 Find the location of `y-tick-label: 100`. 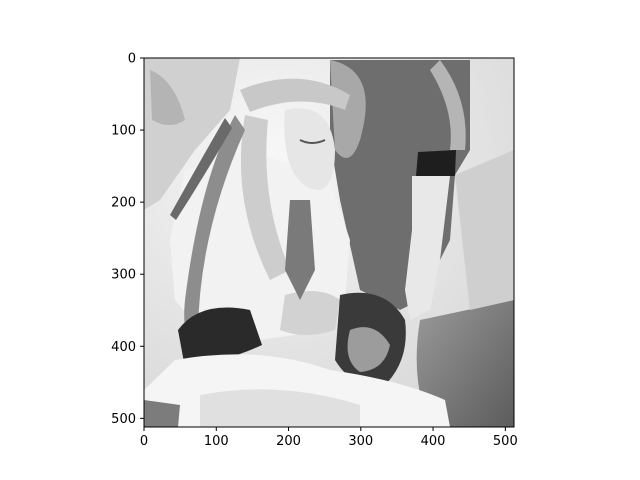

y-tick-label: 100 is located at coordinates (123, 131).